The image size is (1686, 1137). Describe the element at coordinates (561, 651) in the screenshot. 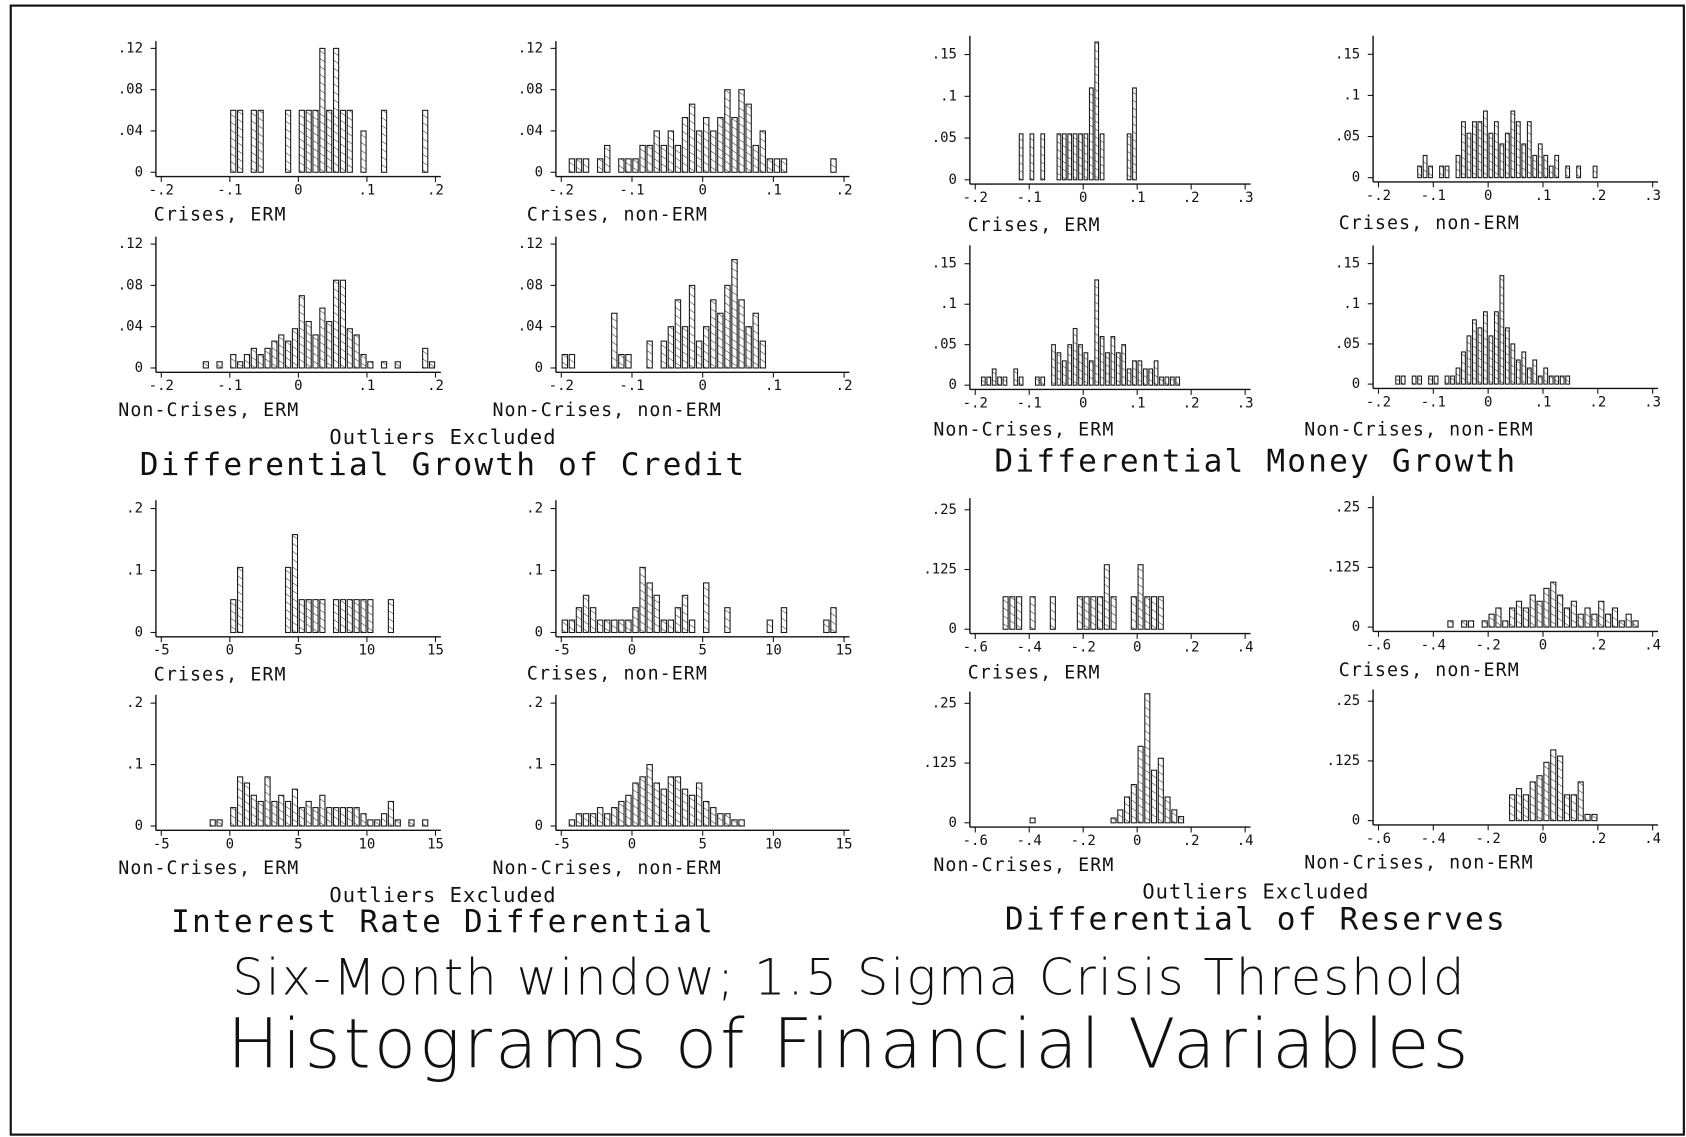

I see `x-tick-label: -5` at that location.